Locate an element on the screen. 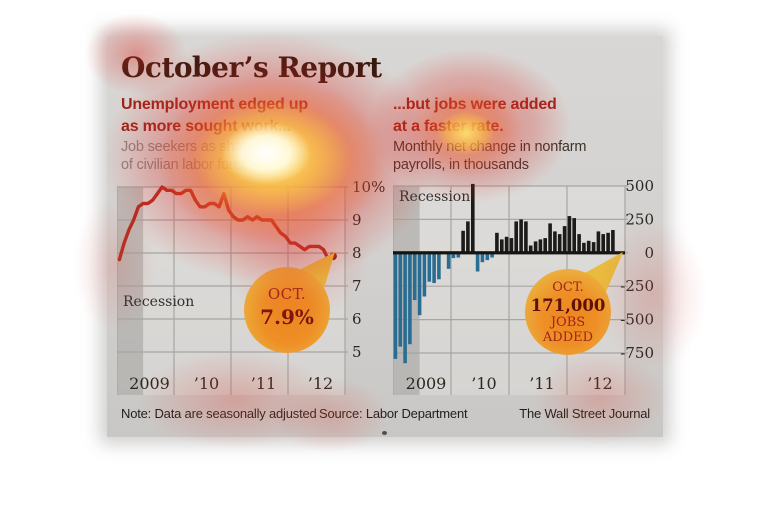 The height and width of the screenshot is (528, 770). left-callout-bubble: OCT. 7.9% is located at coordinates (287, 310).